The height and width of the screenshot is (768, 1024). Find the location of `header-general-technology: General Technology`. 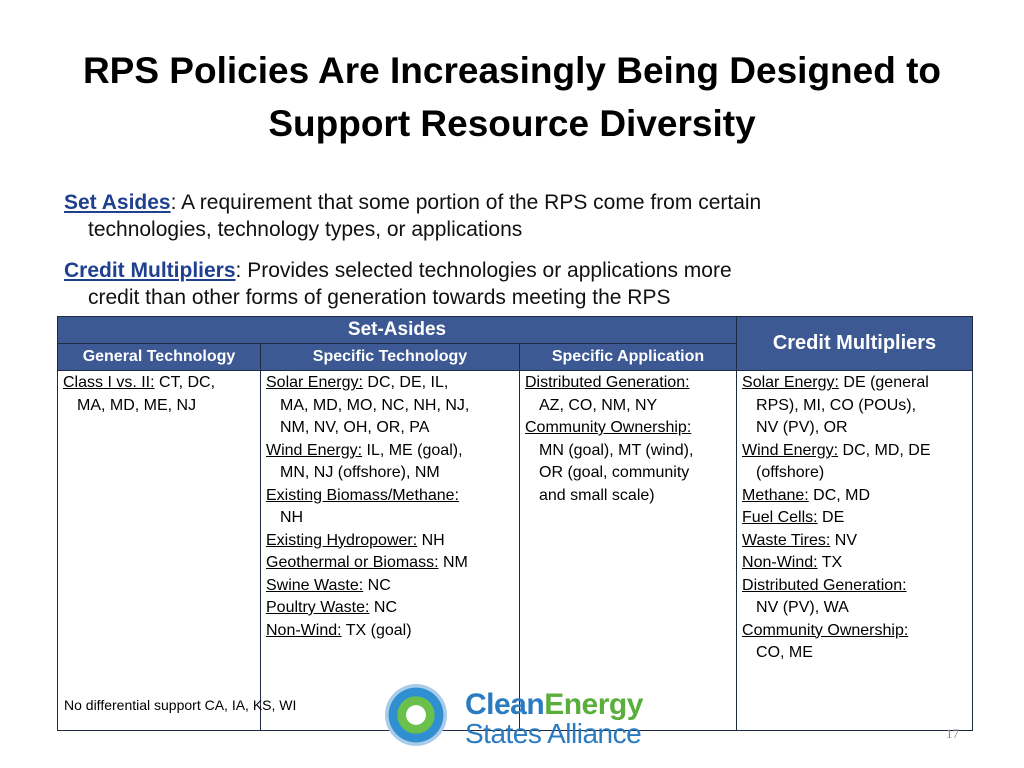

header-general-technology: General Technology is located at coordinates (159, 357).